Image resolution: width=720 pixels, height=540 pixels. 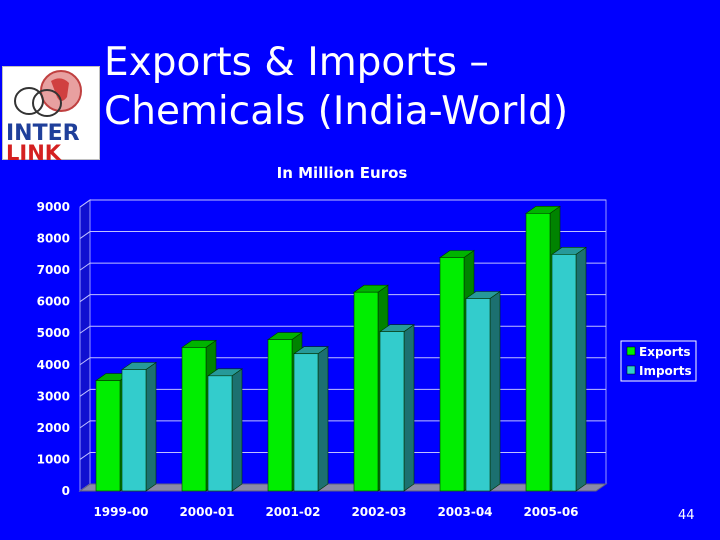 What do you see at coordinates (206, 512) in the screenshot?
I see `x-tick-label: 2000-01` at bounding box center [206, 512].